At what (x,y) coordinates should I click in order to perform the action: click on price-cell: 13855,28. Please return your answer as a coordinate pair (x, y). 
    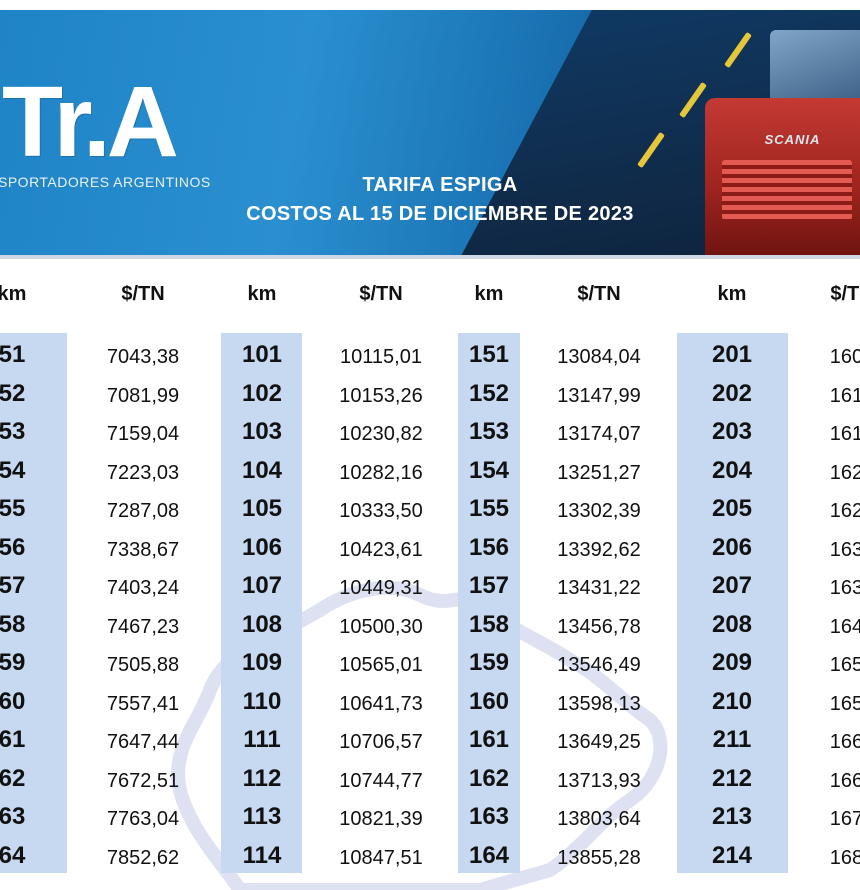
    Looking at the image, I should click on (599, 857).